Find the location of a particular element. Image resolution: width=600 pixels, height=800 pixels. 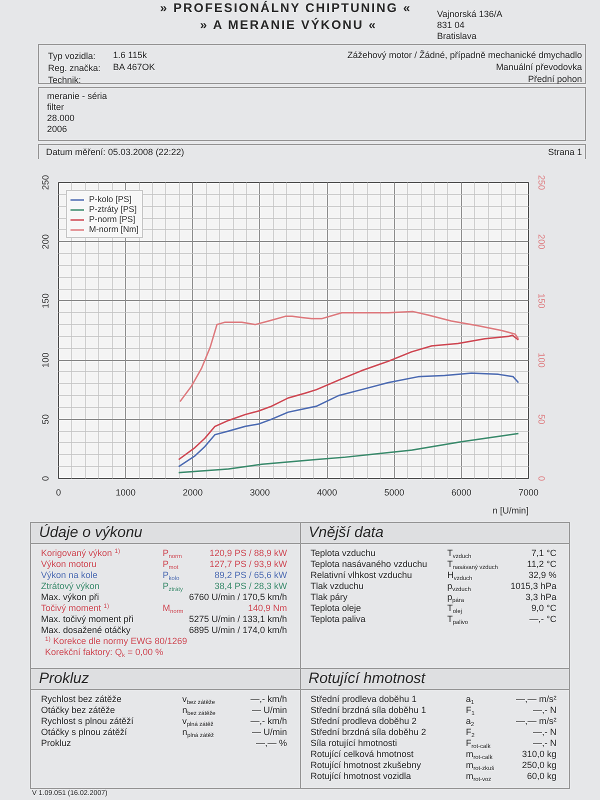

text: p$_{vzduch}$ is located at coordinates (459, 587).